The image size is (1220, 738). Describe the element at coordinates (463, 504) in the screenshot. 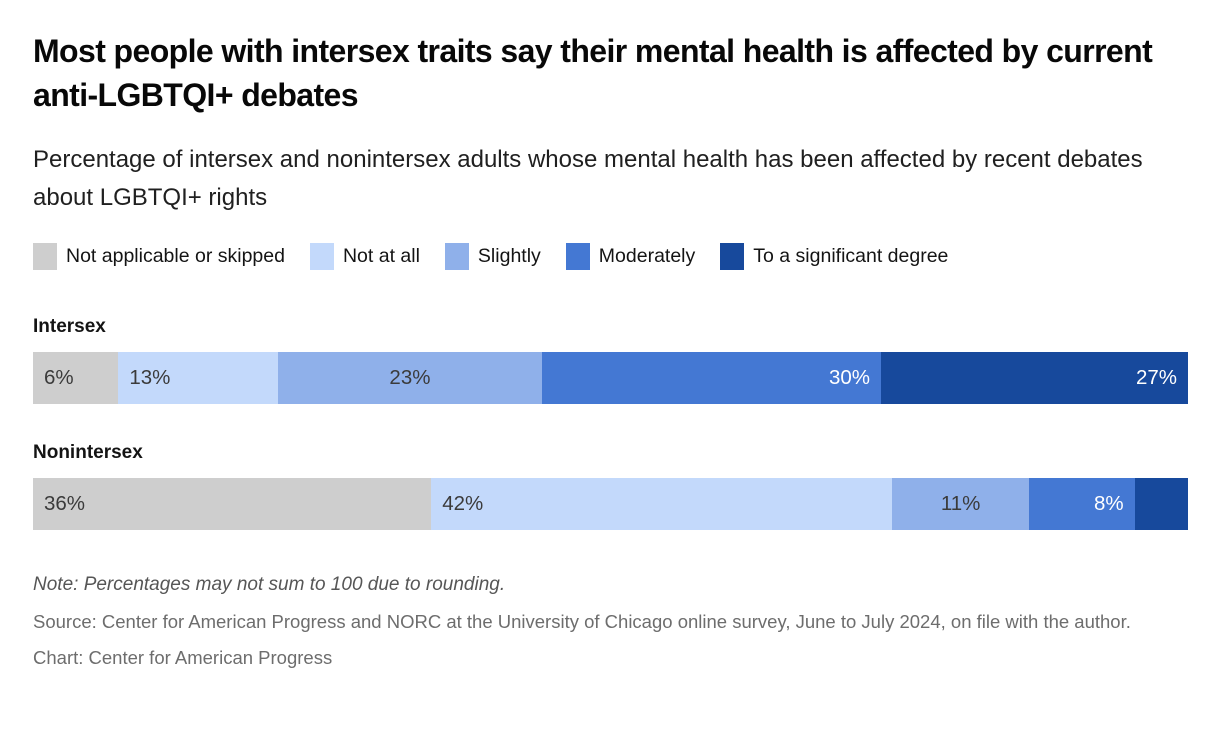

I see `bar-value-label: 42%` at that location.